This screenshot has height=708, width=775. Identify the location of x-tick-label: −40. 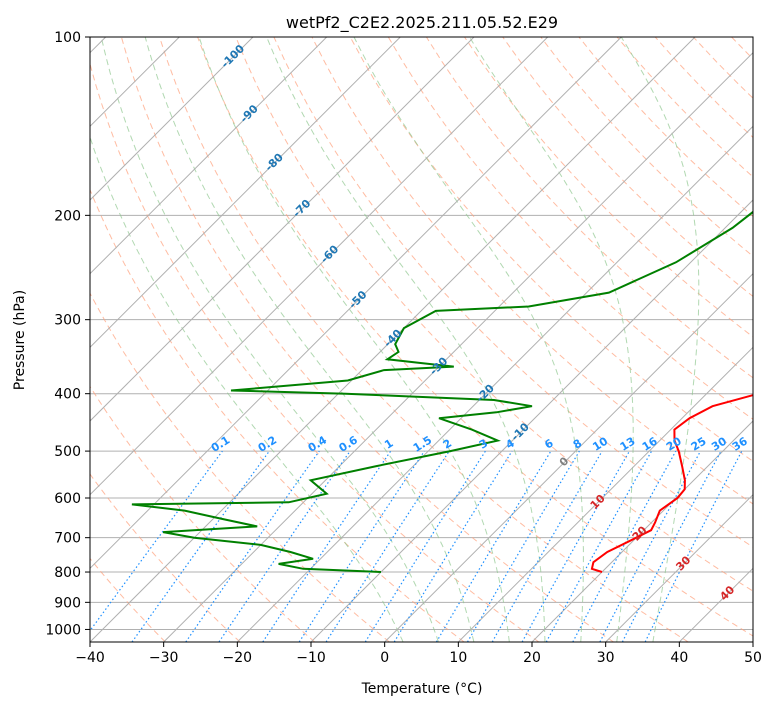
(90, 658).